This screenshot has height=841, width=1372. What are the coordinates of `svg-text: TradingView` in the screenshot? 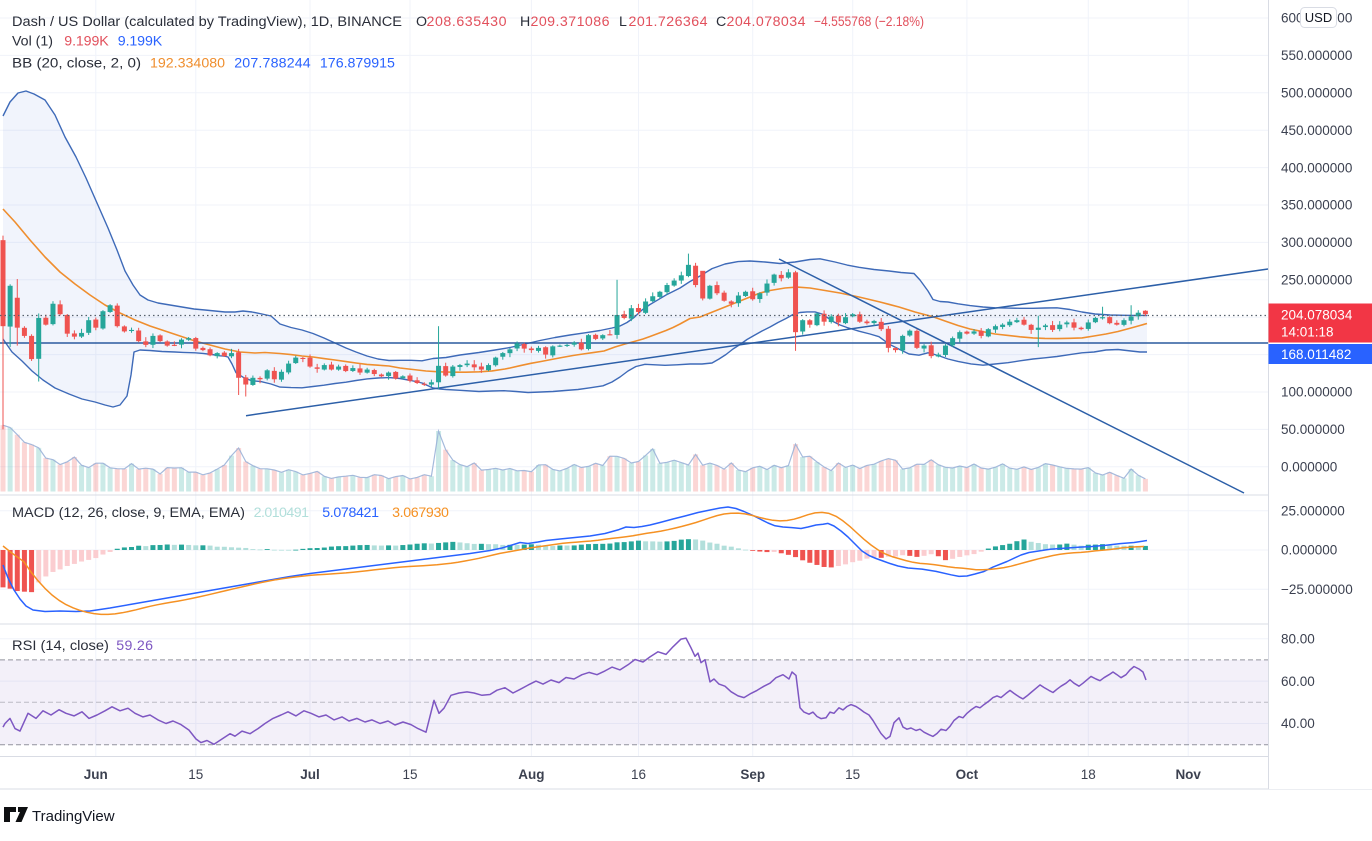 It's located at (73, 816).